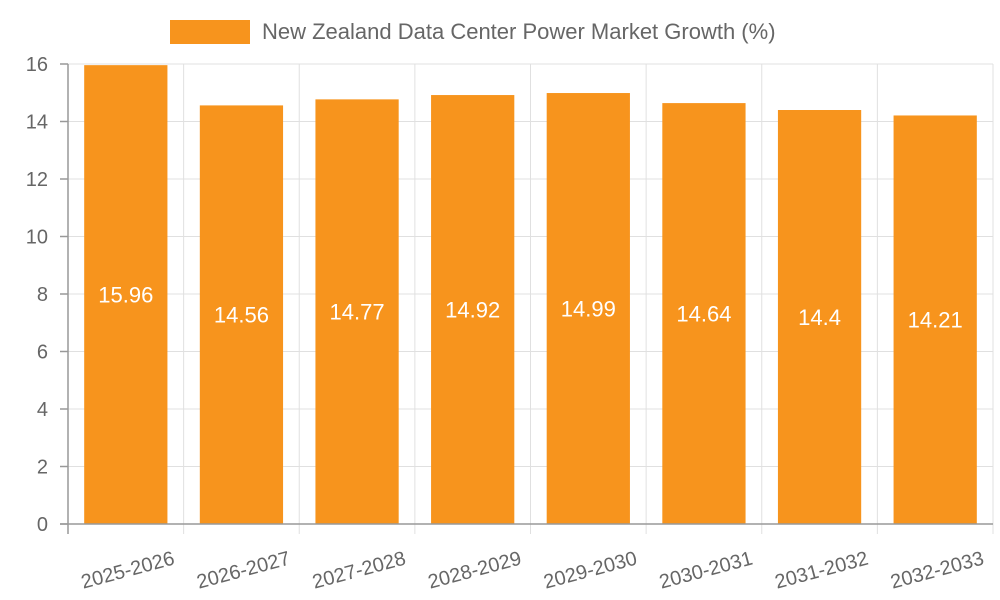 Image resolution: width=1000 pixels, height=600 pixels. What do you see at coordinates (37, 238) in the screenshot?
I see `y-tick-label: 10` at bounding box center [37, 238].